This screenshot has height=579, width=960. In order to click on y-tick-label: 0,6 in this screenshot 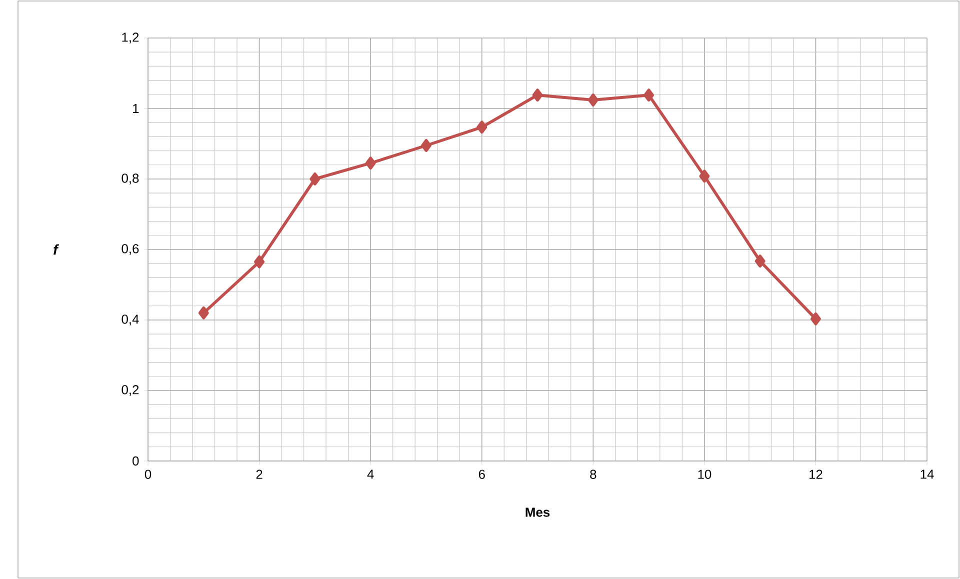, I will do `click(130, 249)`.